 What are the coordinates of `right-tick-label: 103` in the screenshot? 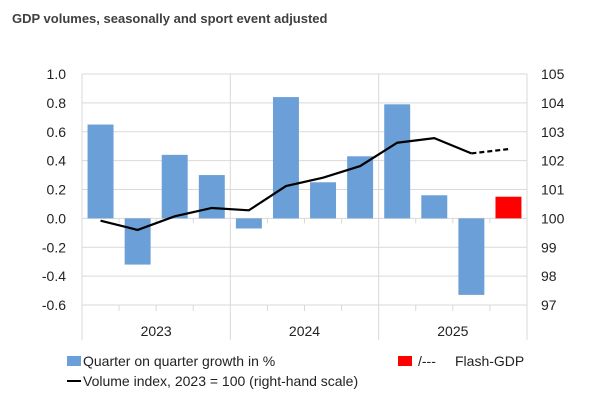 It's located at (553, 132).